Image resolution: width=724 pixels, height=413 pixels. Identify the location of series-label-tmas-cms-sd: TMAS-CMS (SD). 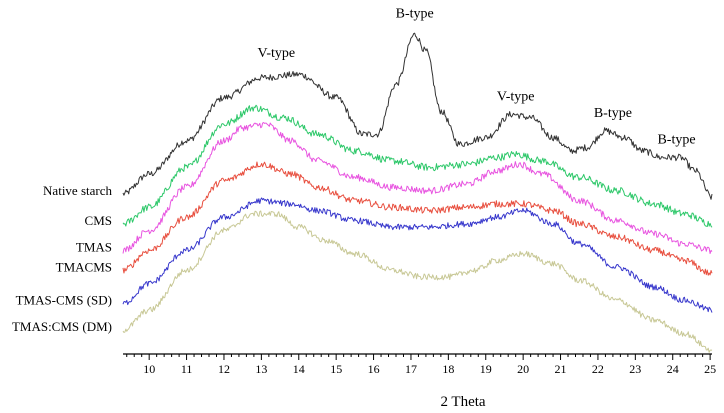
(64, 300).